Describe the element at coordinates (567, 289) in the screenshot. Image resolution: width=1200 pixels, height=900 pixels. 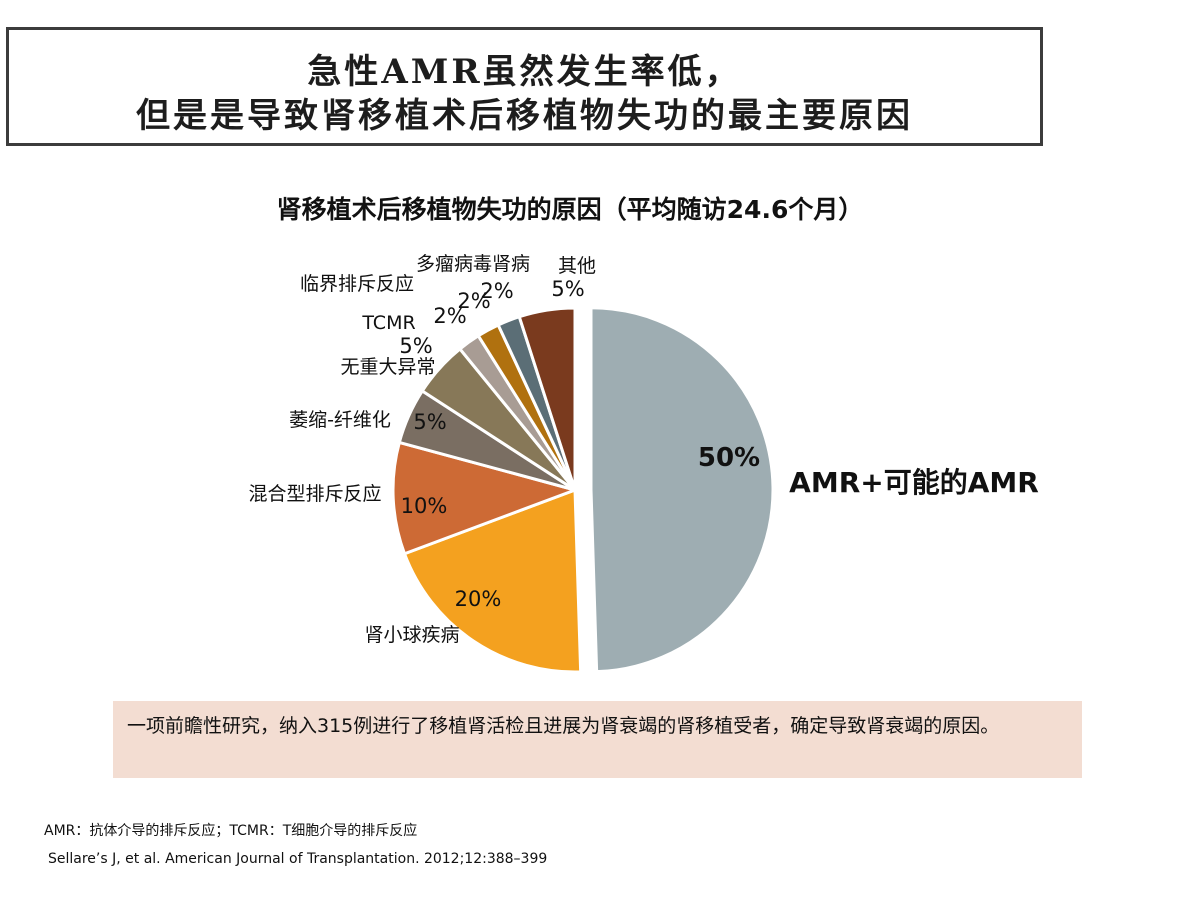
I see `slice-value-label-9: 5%` at that location.